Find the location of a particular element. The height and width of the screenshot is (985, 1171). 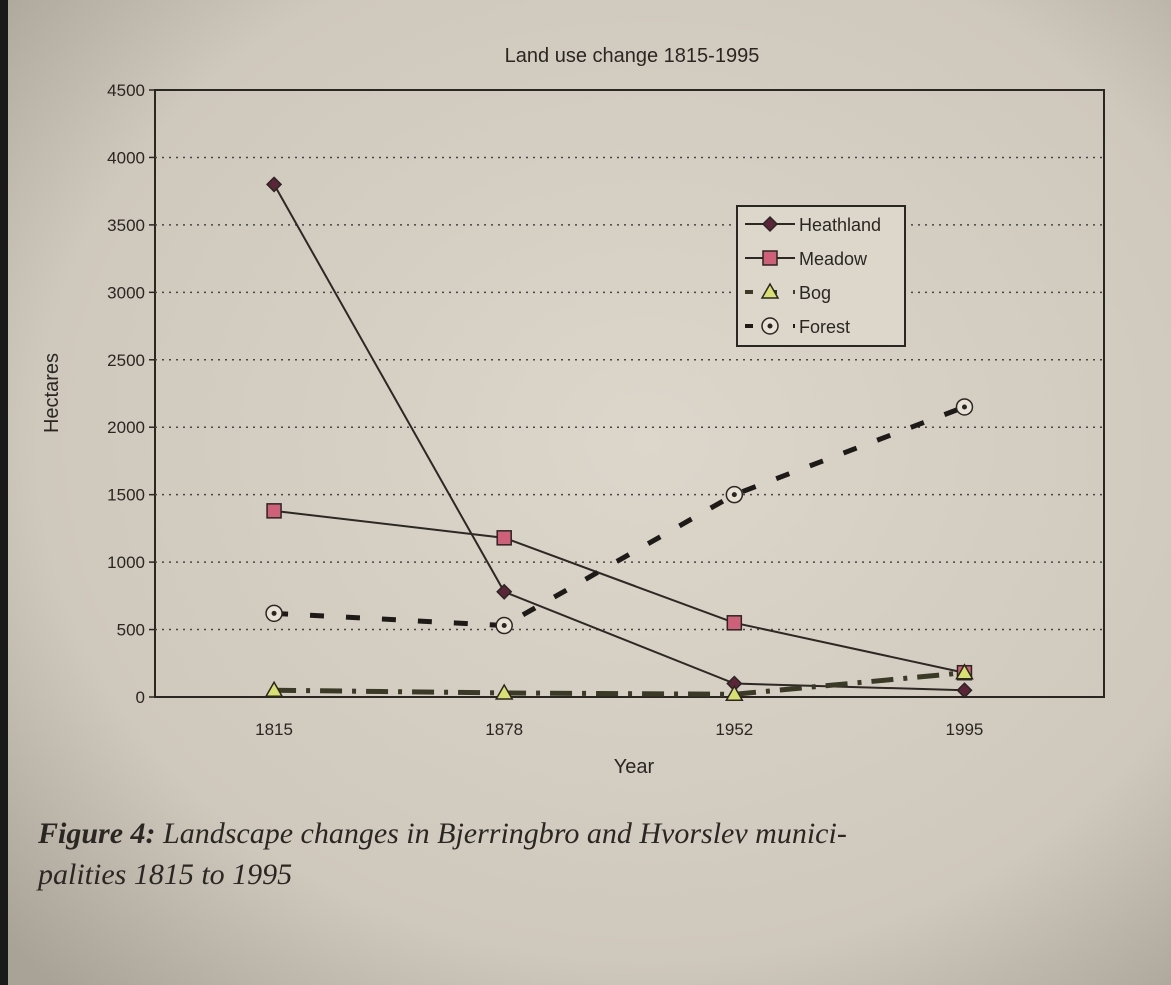

x-tick-label: 1995 is located at coordinates (965, 729).